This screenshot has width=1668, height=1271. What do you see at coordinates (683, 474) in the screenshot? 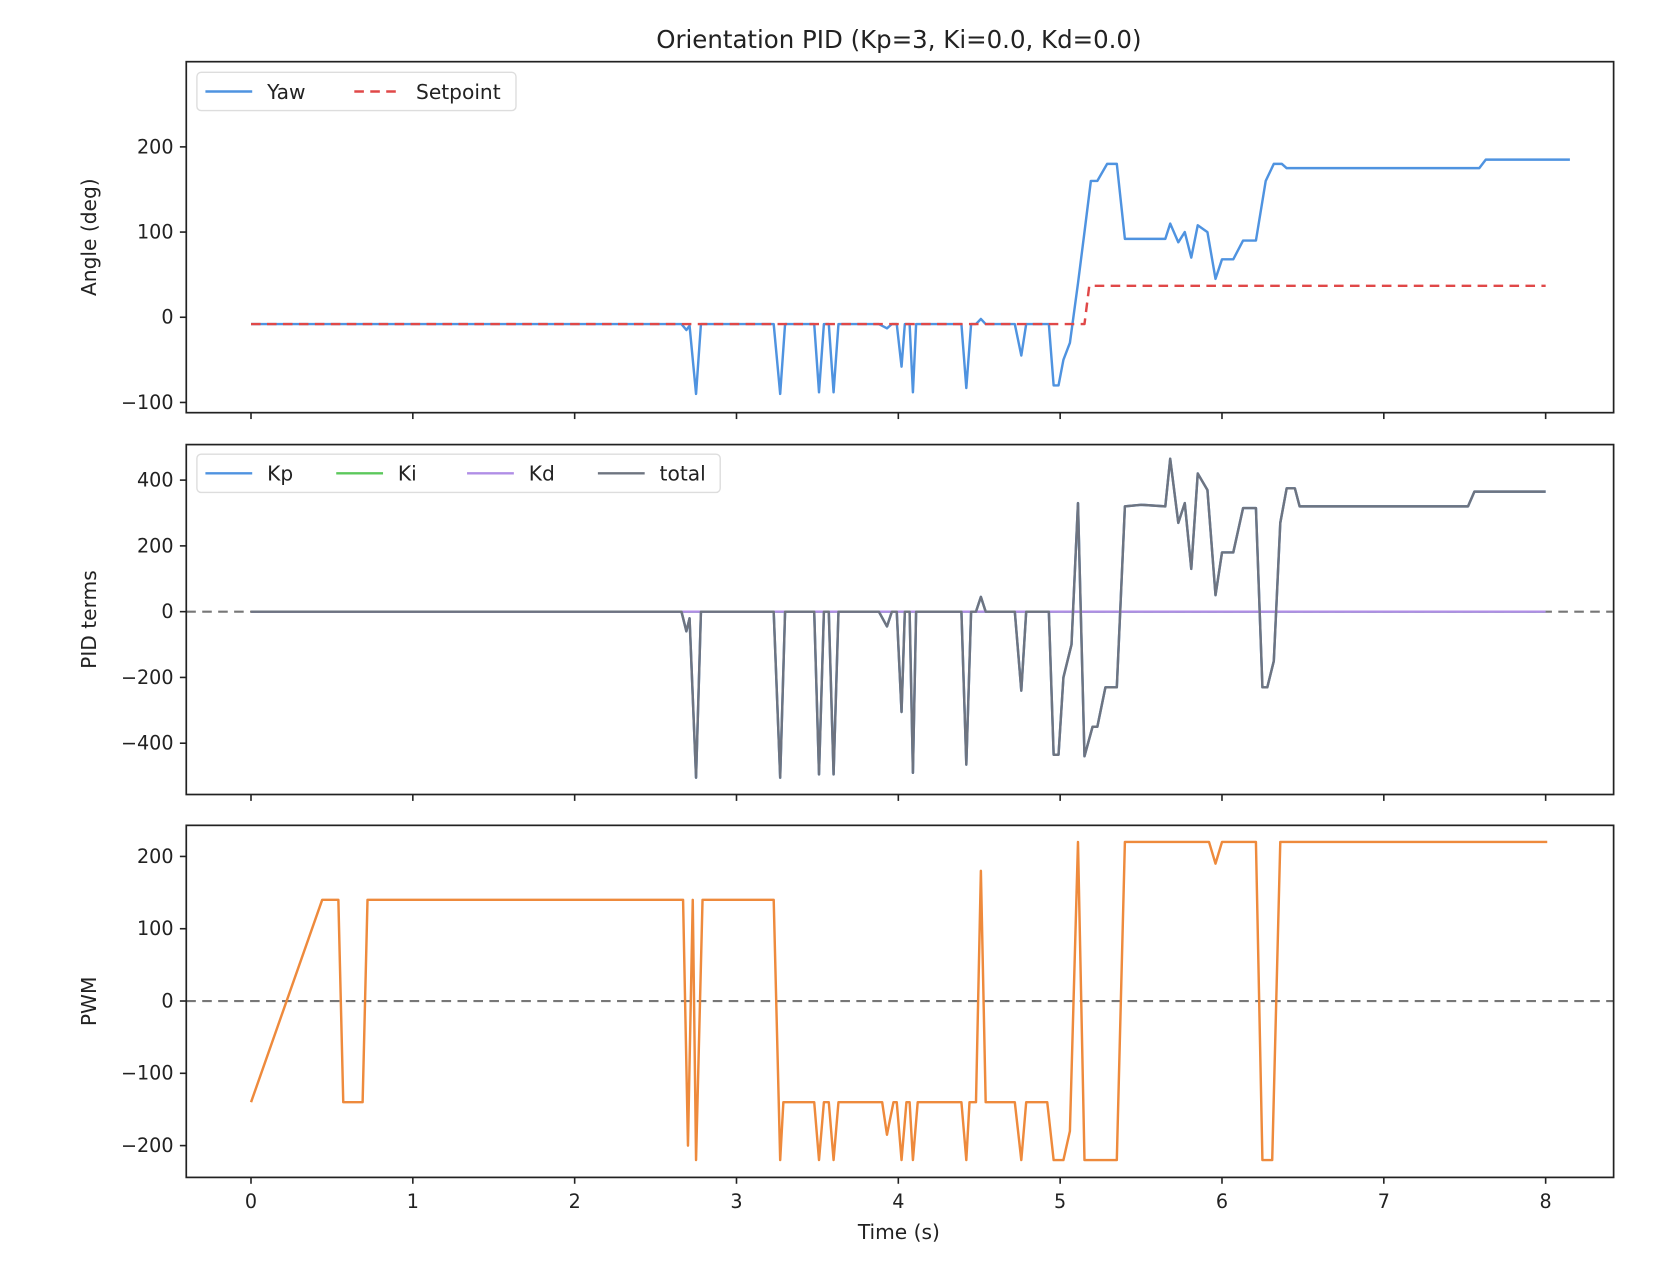
I see `legend-label: total` at bounding box center [683, 474].